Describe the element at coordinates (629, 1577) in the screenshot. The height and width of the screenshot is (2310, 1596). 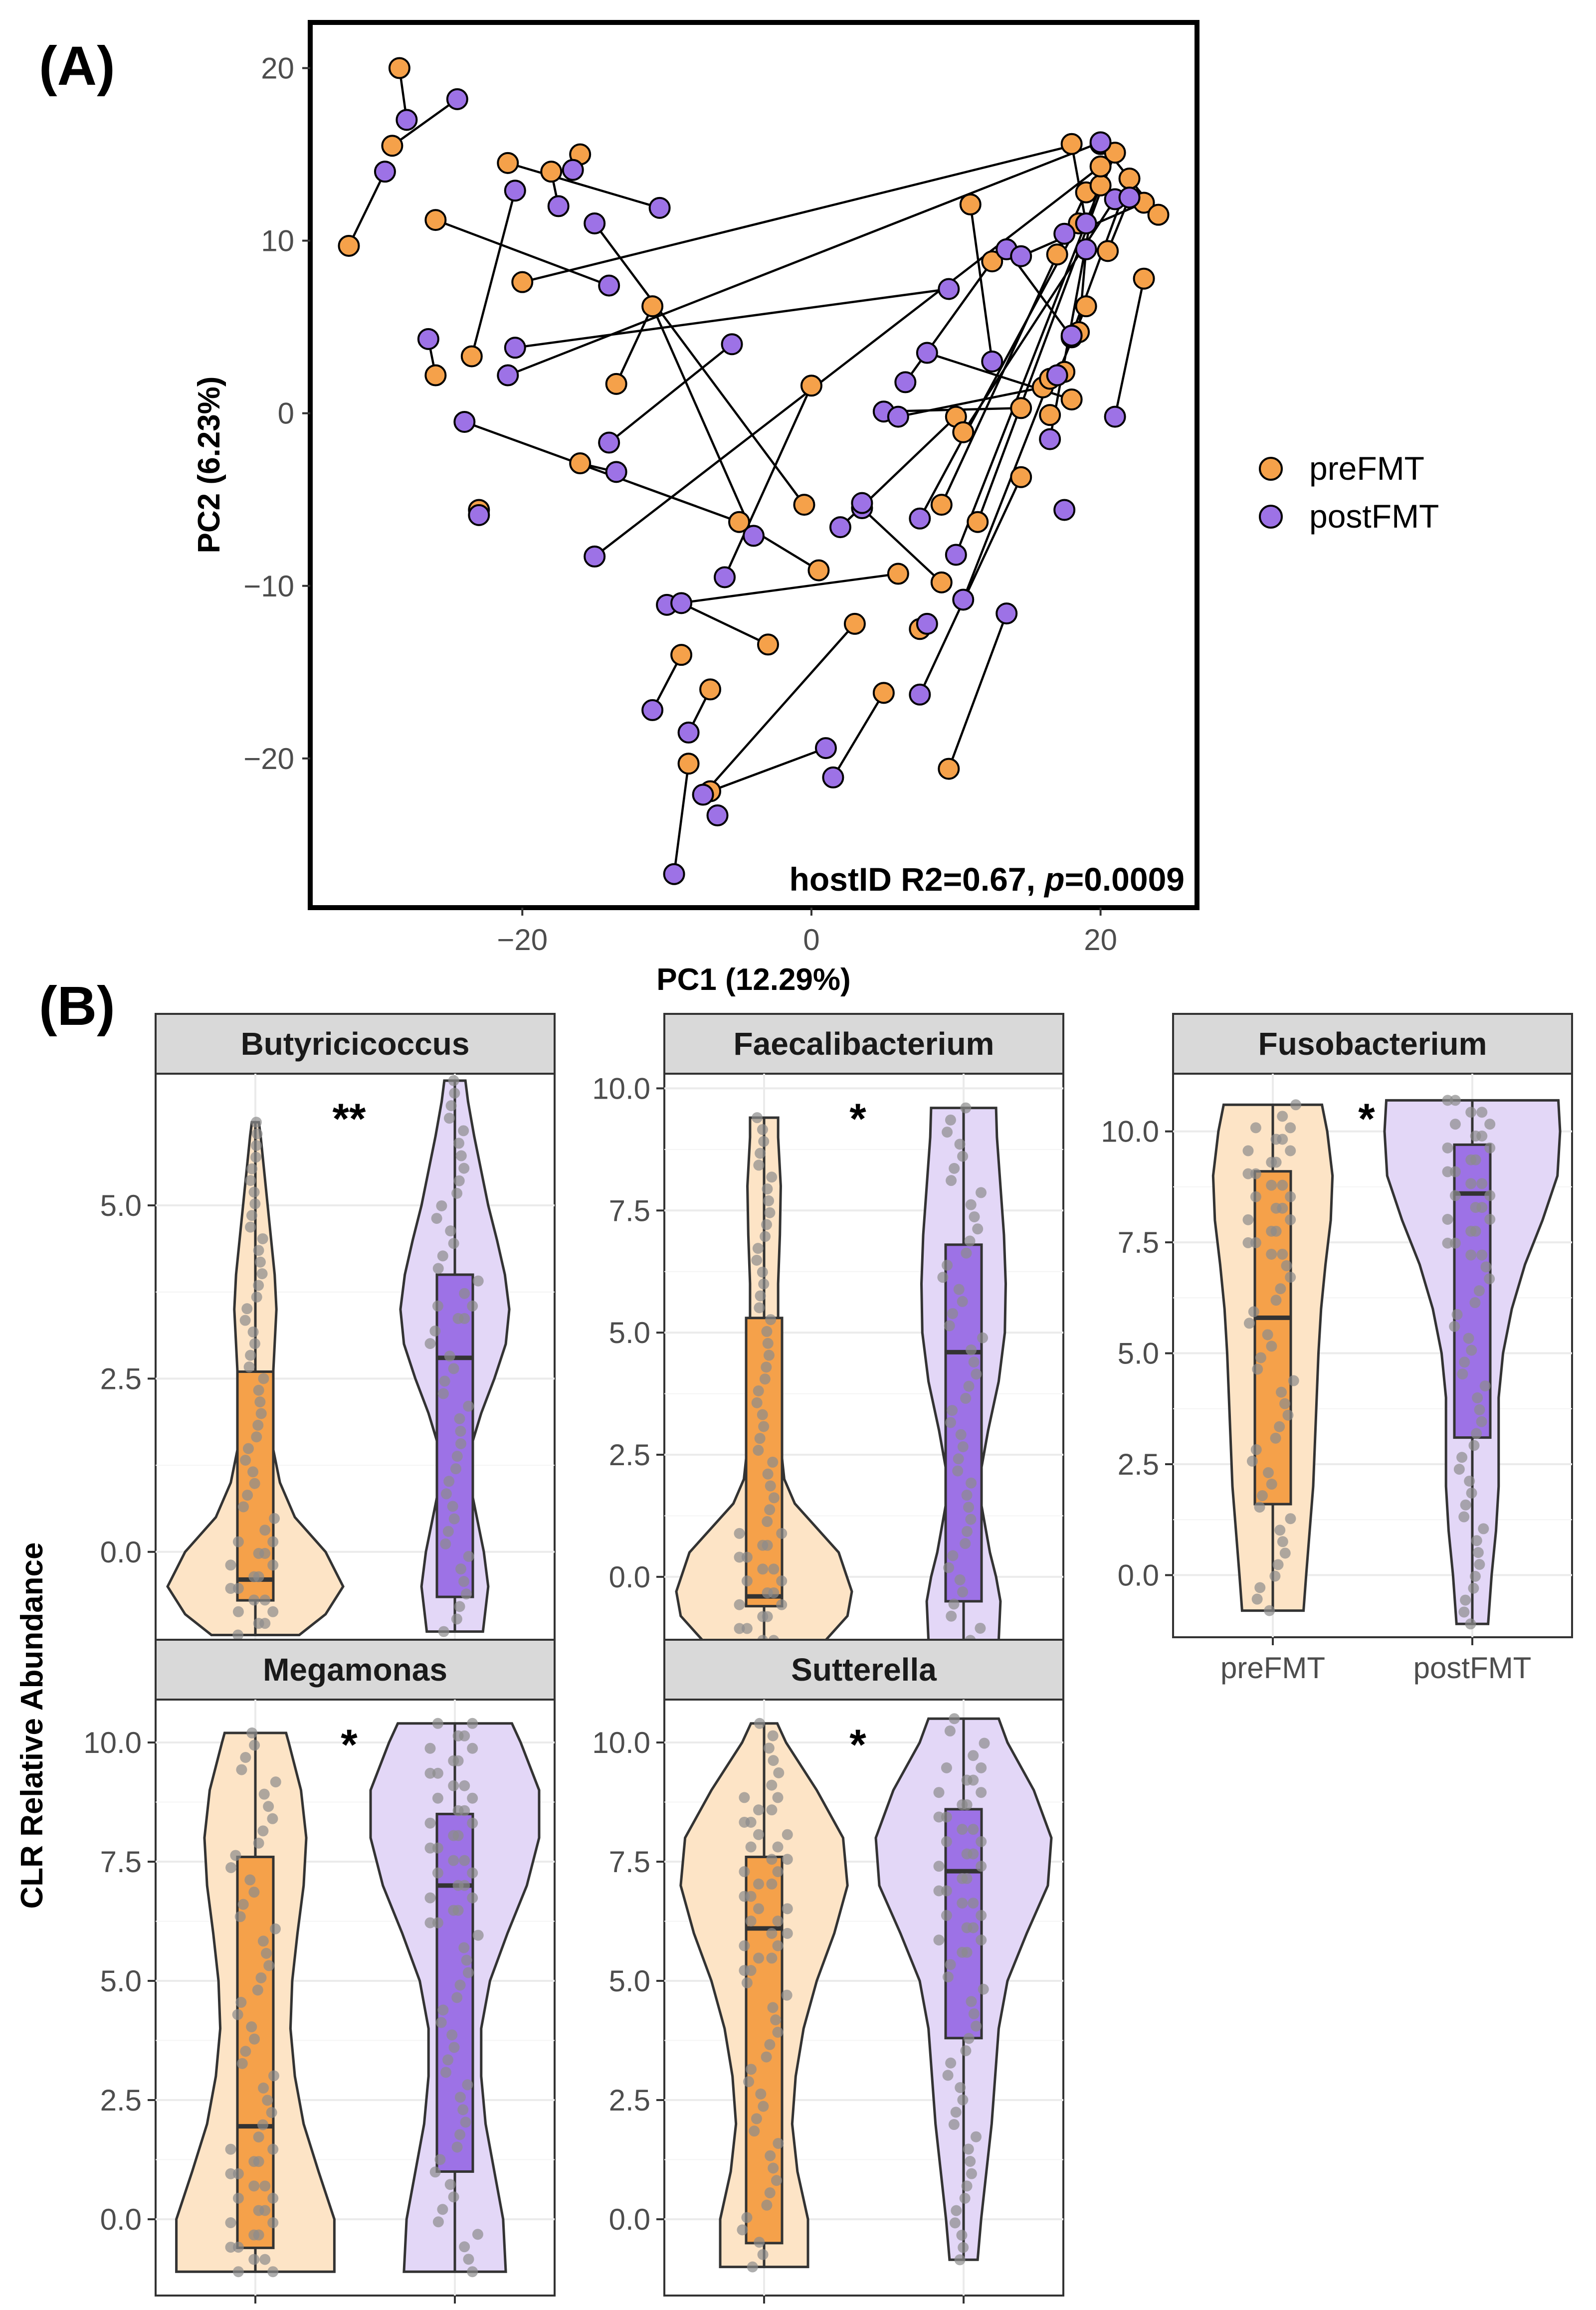
I see `y-tick-label-faecalibacterium-0: 0.0` at that location.